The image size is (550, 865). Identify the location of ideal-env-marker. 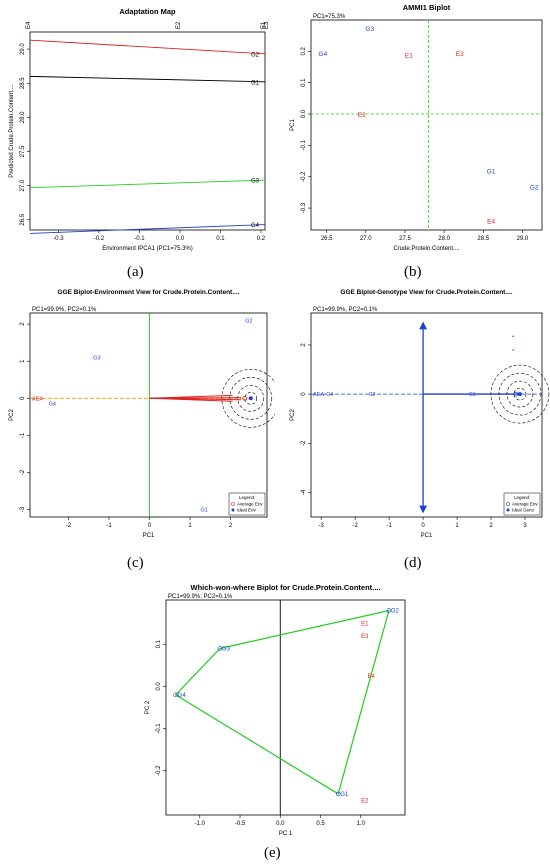
(250, 398).